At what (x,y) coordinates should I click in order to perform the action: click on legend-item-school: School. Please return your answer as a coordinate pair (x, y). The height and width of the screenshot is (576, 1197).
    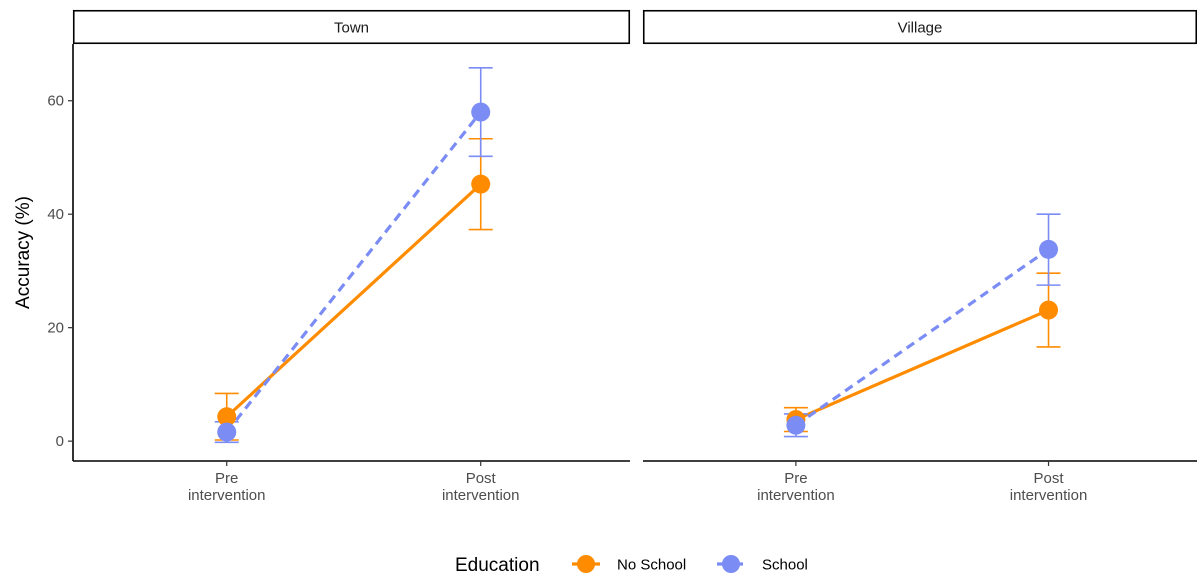
    Looking at the image, I should click on (762, 564).